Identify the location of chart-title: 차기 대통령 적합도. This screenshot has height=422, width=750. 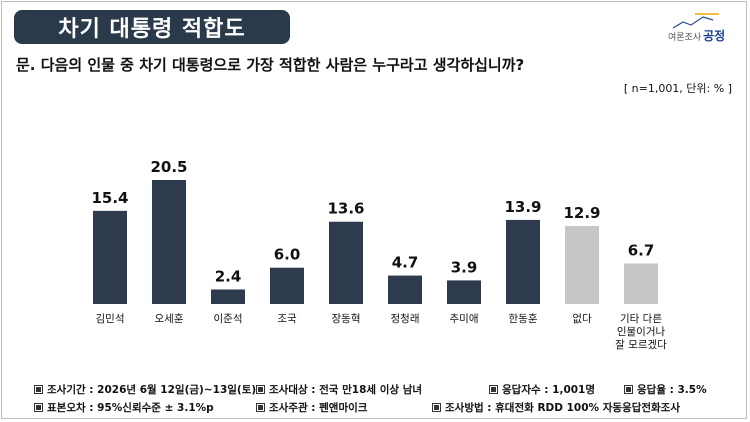
(152, 27).